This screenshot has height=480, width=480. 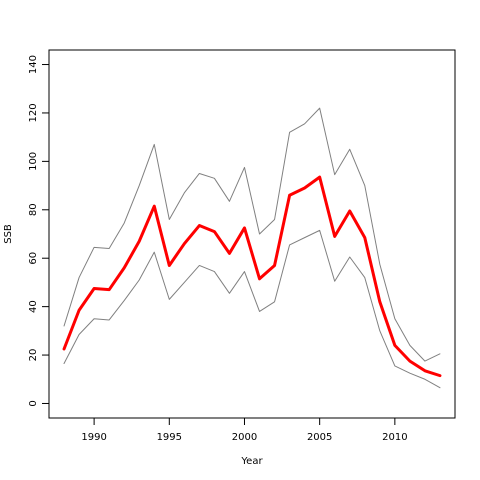 What do you see at coordinates (33, 306) in the screenshot?
I see `y-tick-label: 40` at bounding box center [33, 306].